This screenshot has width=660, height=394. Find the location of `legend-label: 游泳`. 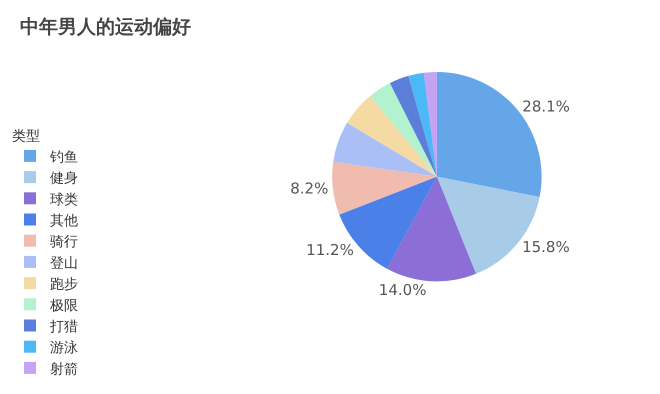

legend-label: 游泳 is located at coordinates (64, 348).